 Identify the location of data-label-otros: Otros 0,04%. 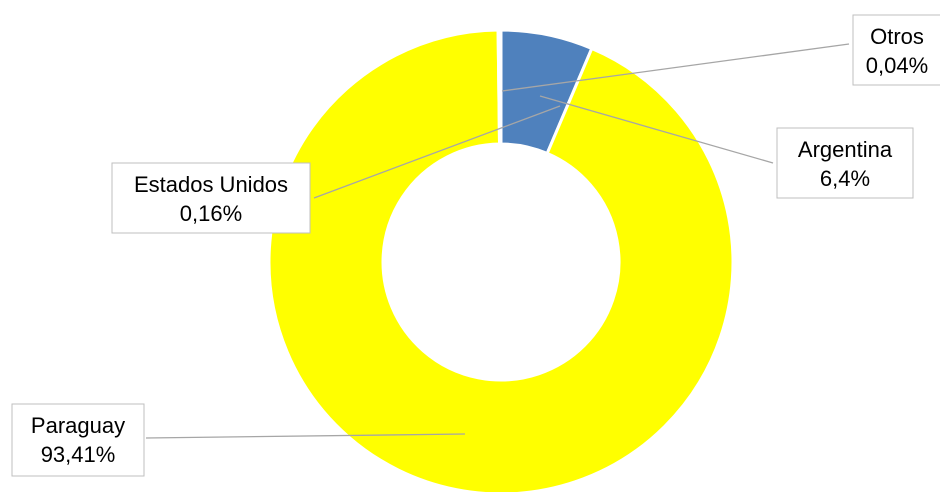
(896, 50).